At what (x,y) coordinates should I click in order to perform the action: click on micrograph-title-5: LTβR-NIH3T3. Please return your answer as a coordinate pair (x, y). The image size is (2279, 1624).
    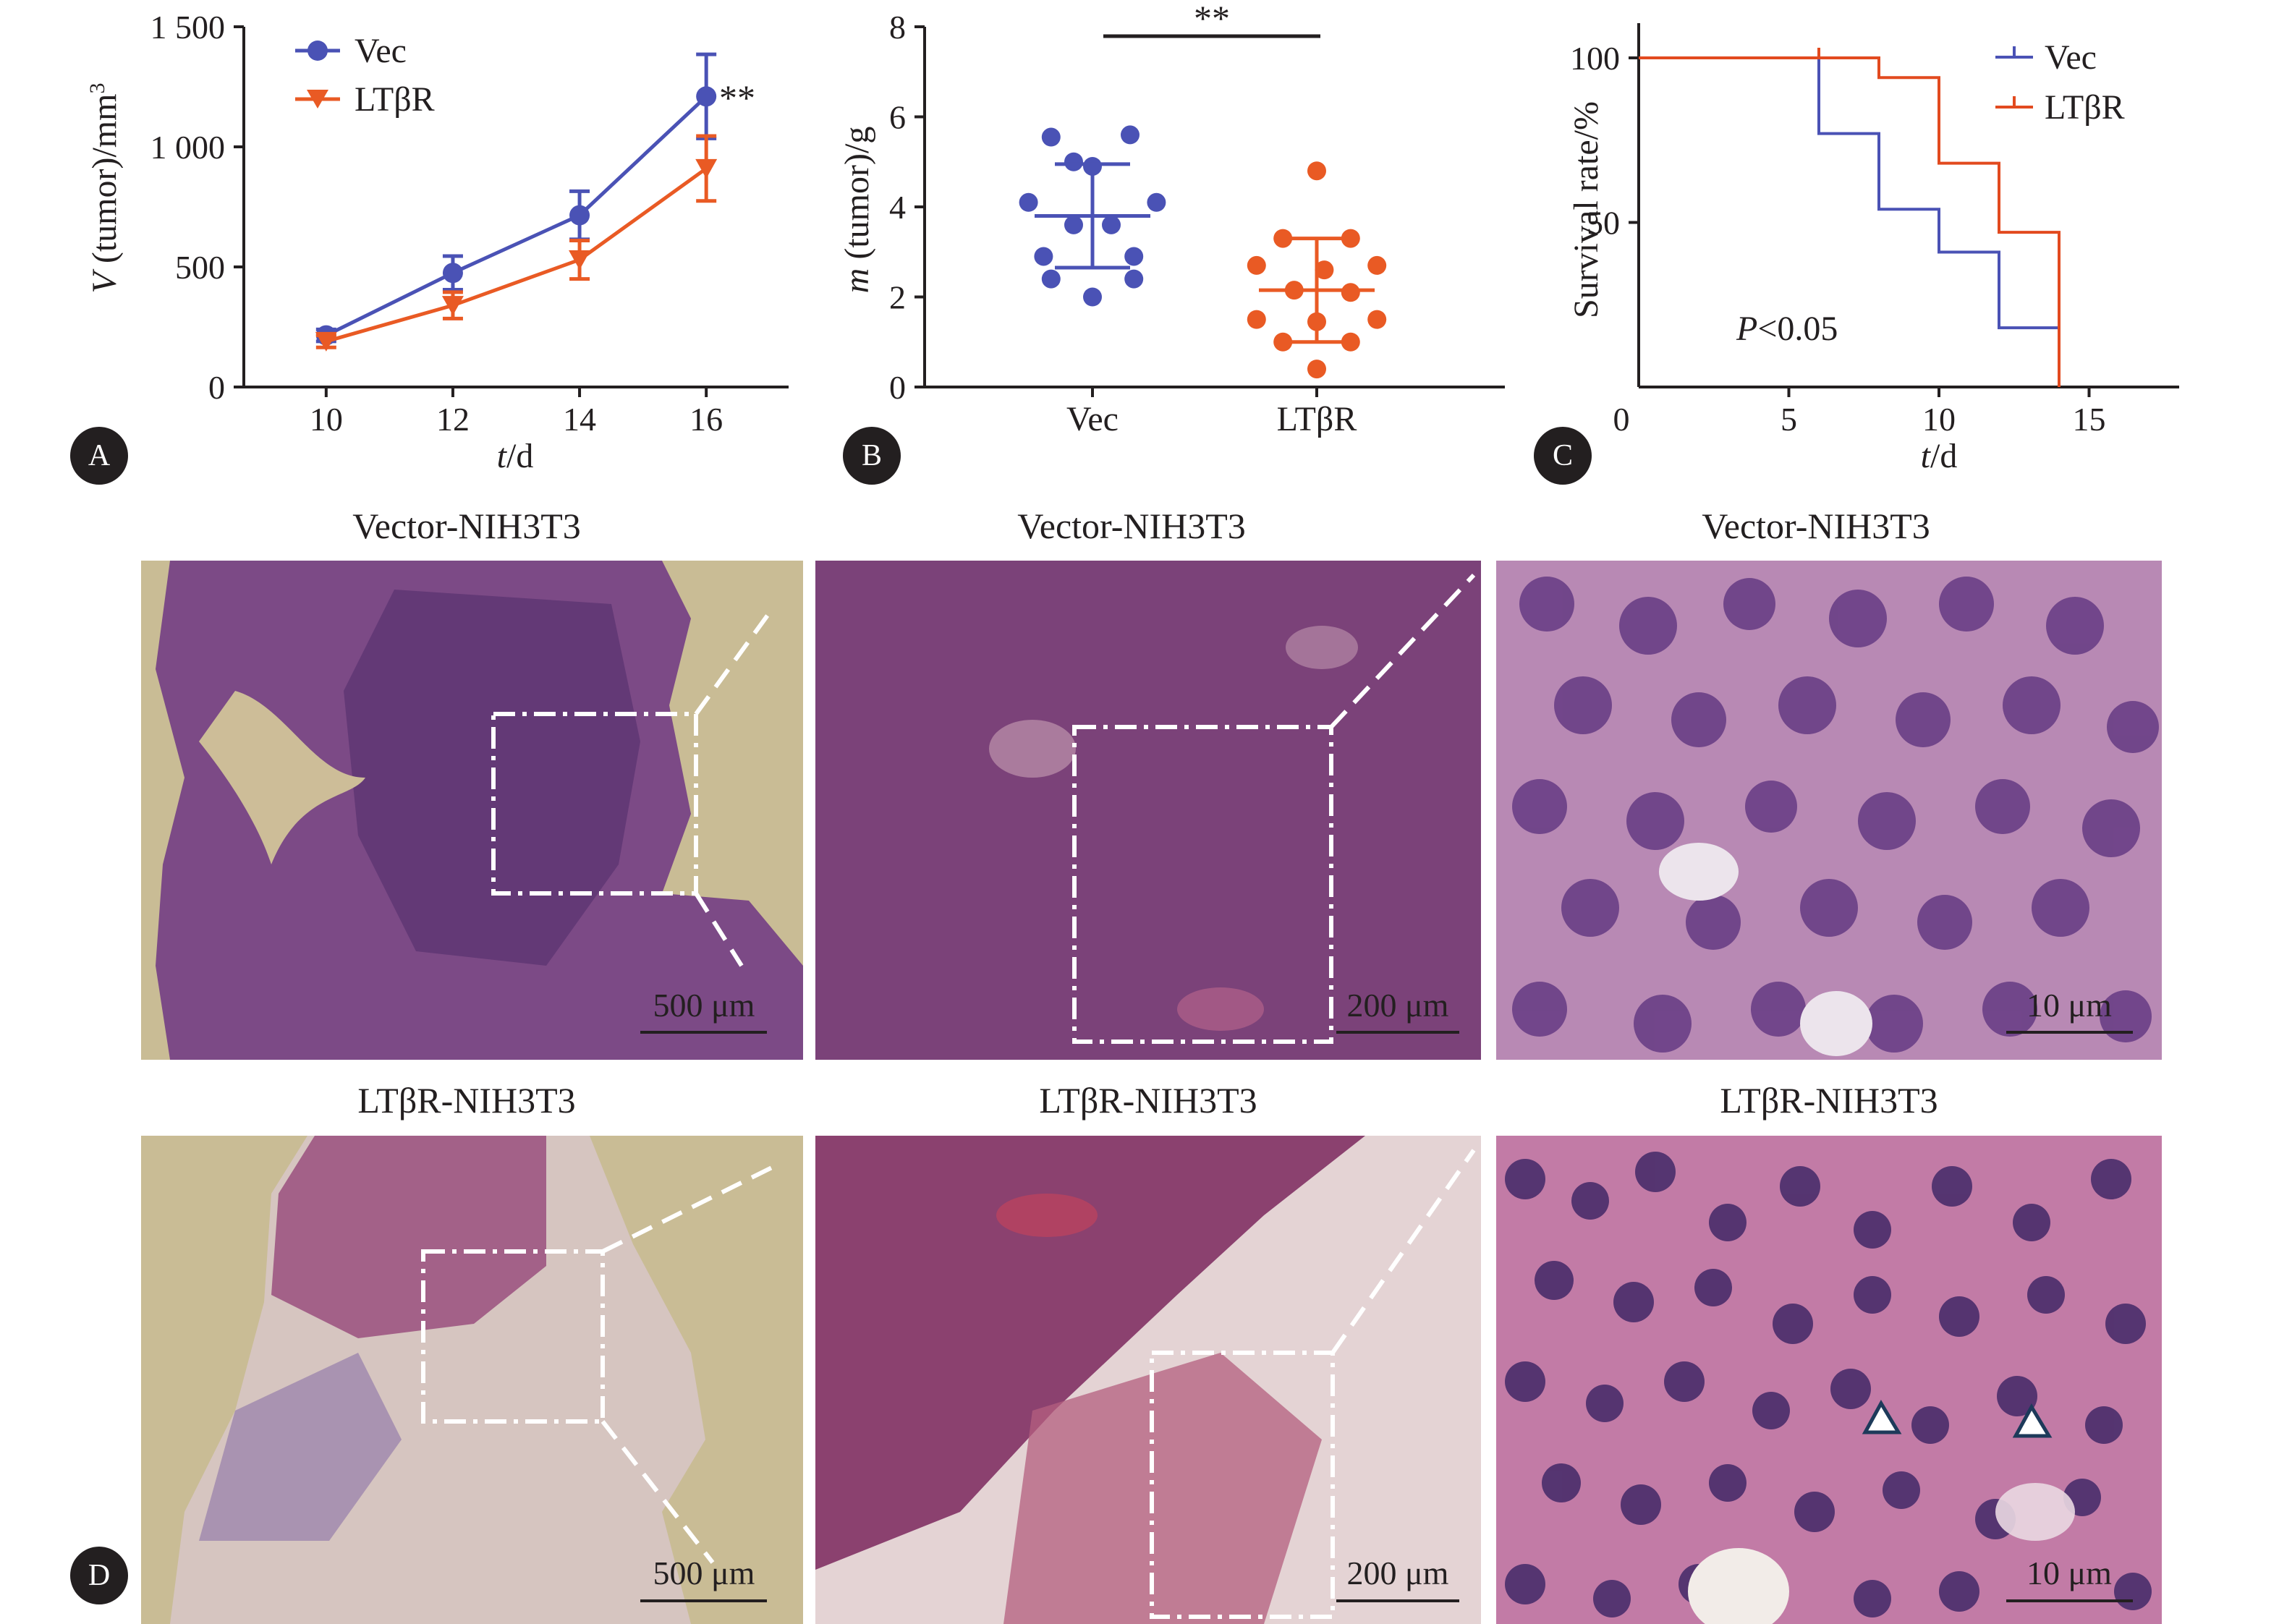
    Looking at the image, I should click on (1148, 1100).